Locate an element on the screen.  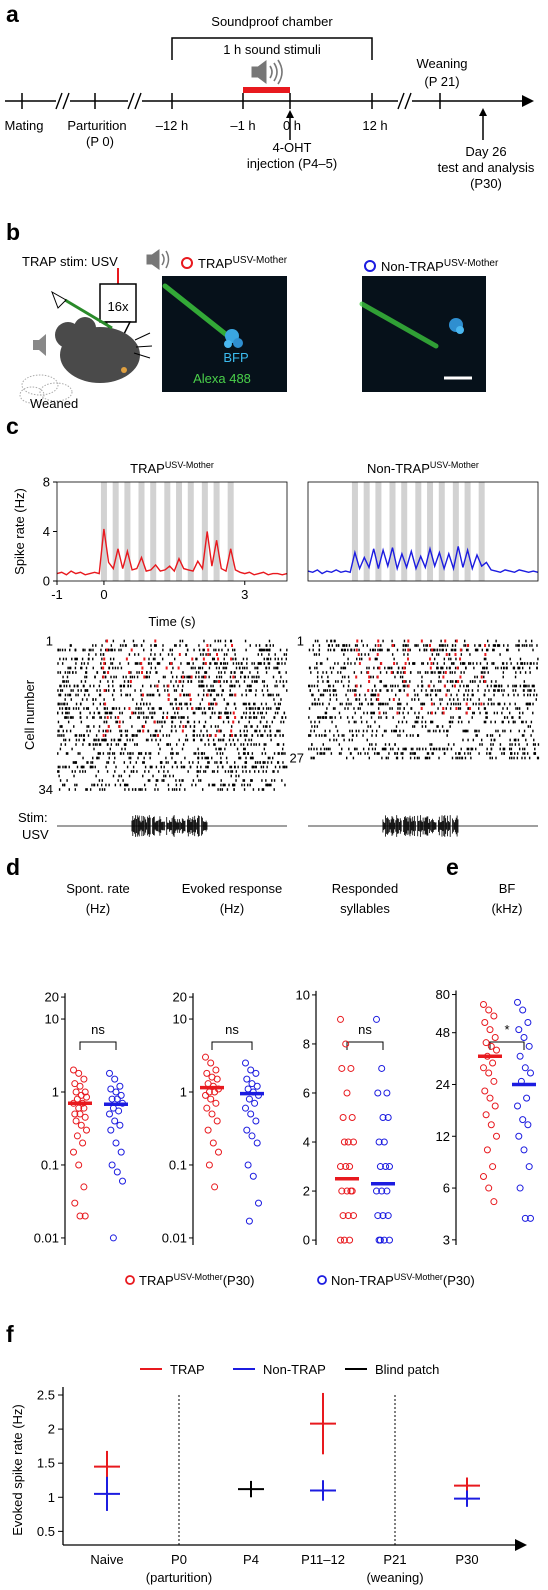
significance-bracket is located at coordinates (507, 1045).